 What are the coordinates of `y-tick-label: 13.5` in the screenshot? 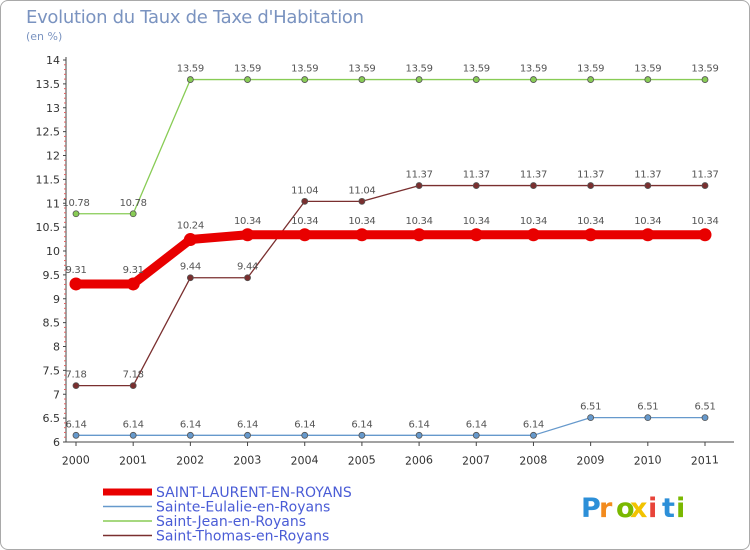 It's located at (48, 84).